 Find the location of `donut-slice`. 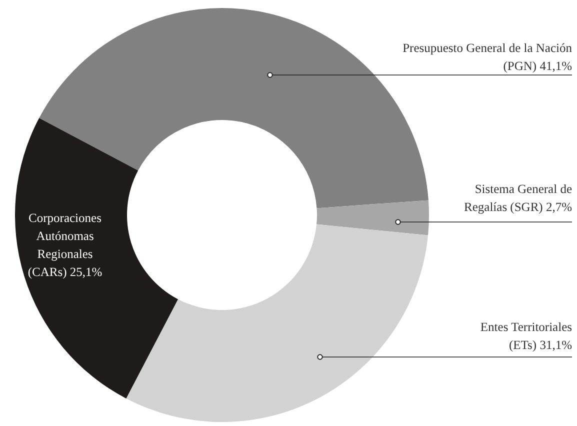

donut-slice is located at coordinates (372, 218).